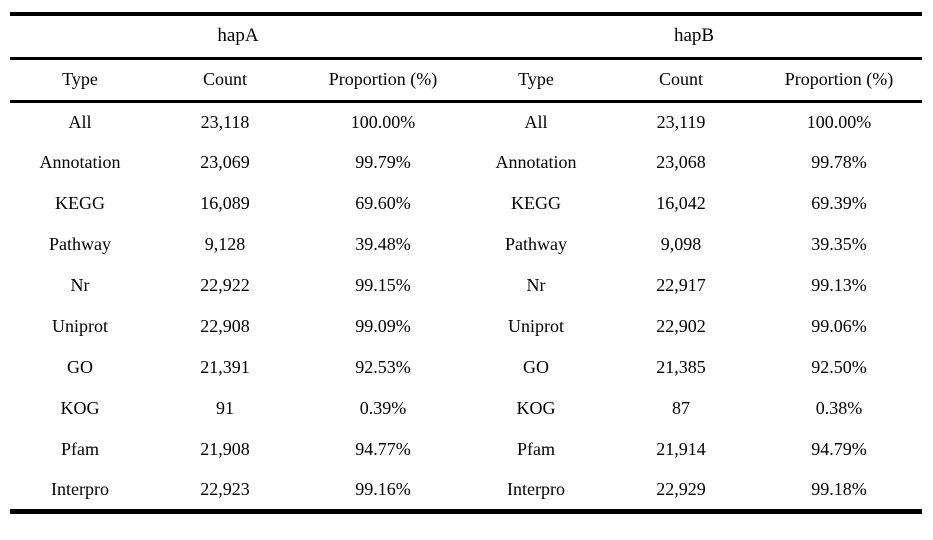 The image size is (933, 540). I want to click on cell-hapB-count: 21,914, so click(681, 449).